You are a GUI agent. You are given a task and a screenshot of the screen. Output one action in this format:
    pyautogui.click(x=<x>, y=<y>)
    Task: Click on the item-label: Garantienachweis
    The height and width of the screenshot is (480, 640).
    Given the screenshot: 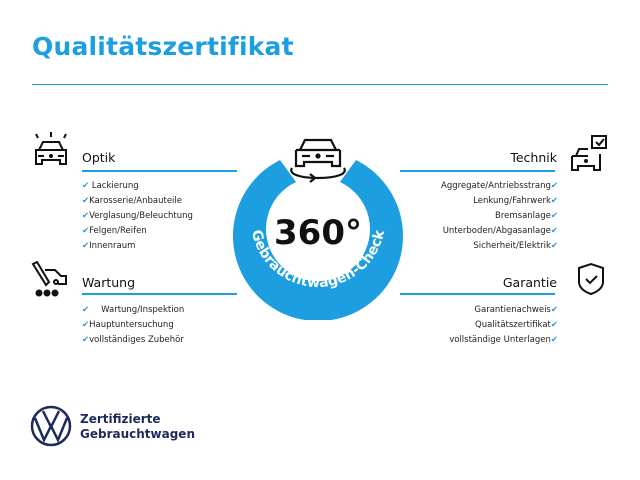 What is the action you would take?
    pyautogui.click(x=512, y=310)
    